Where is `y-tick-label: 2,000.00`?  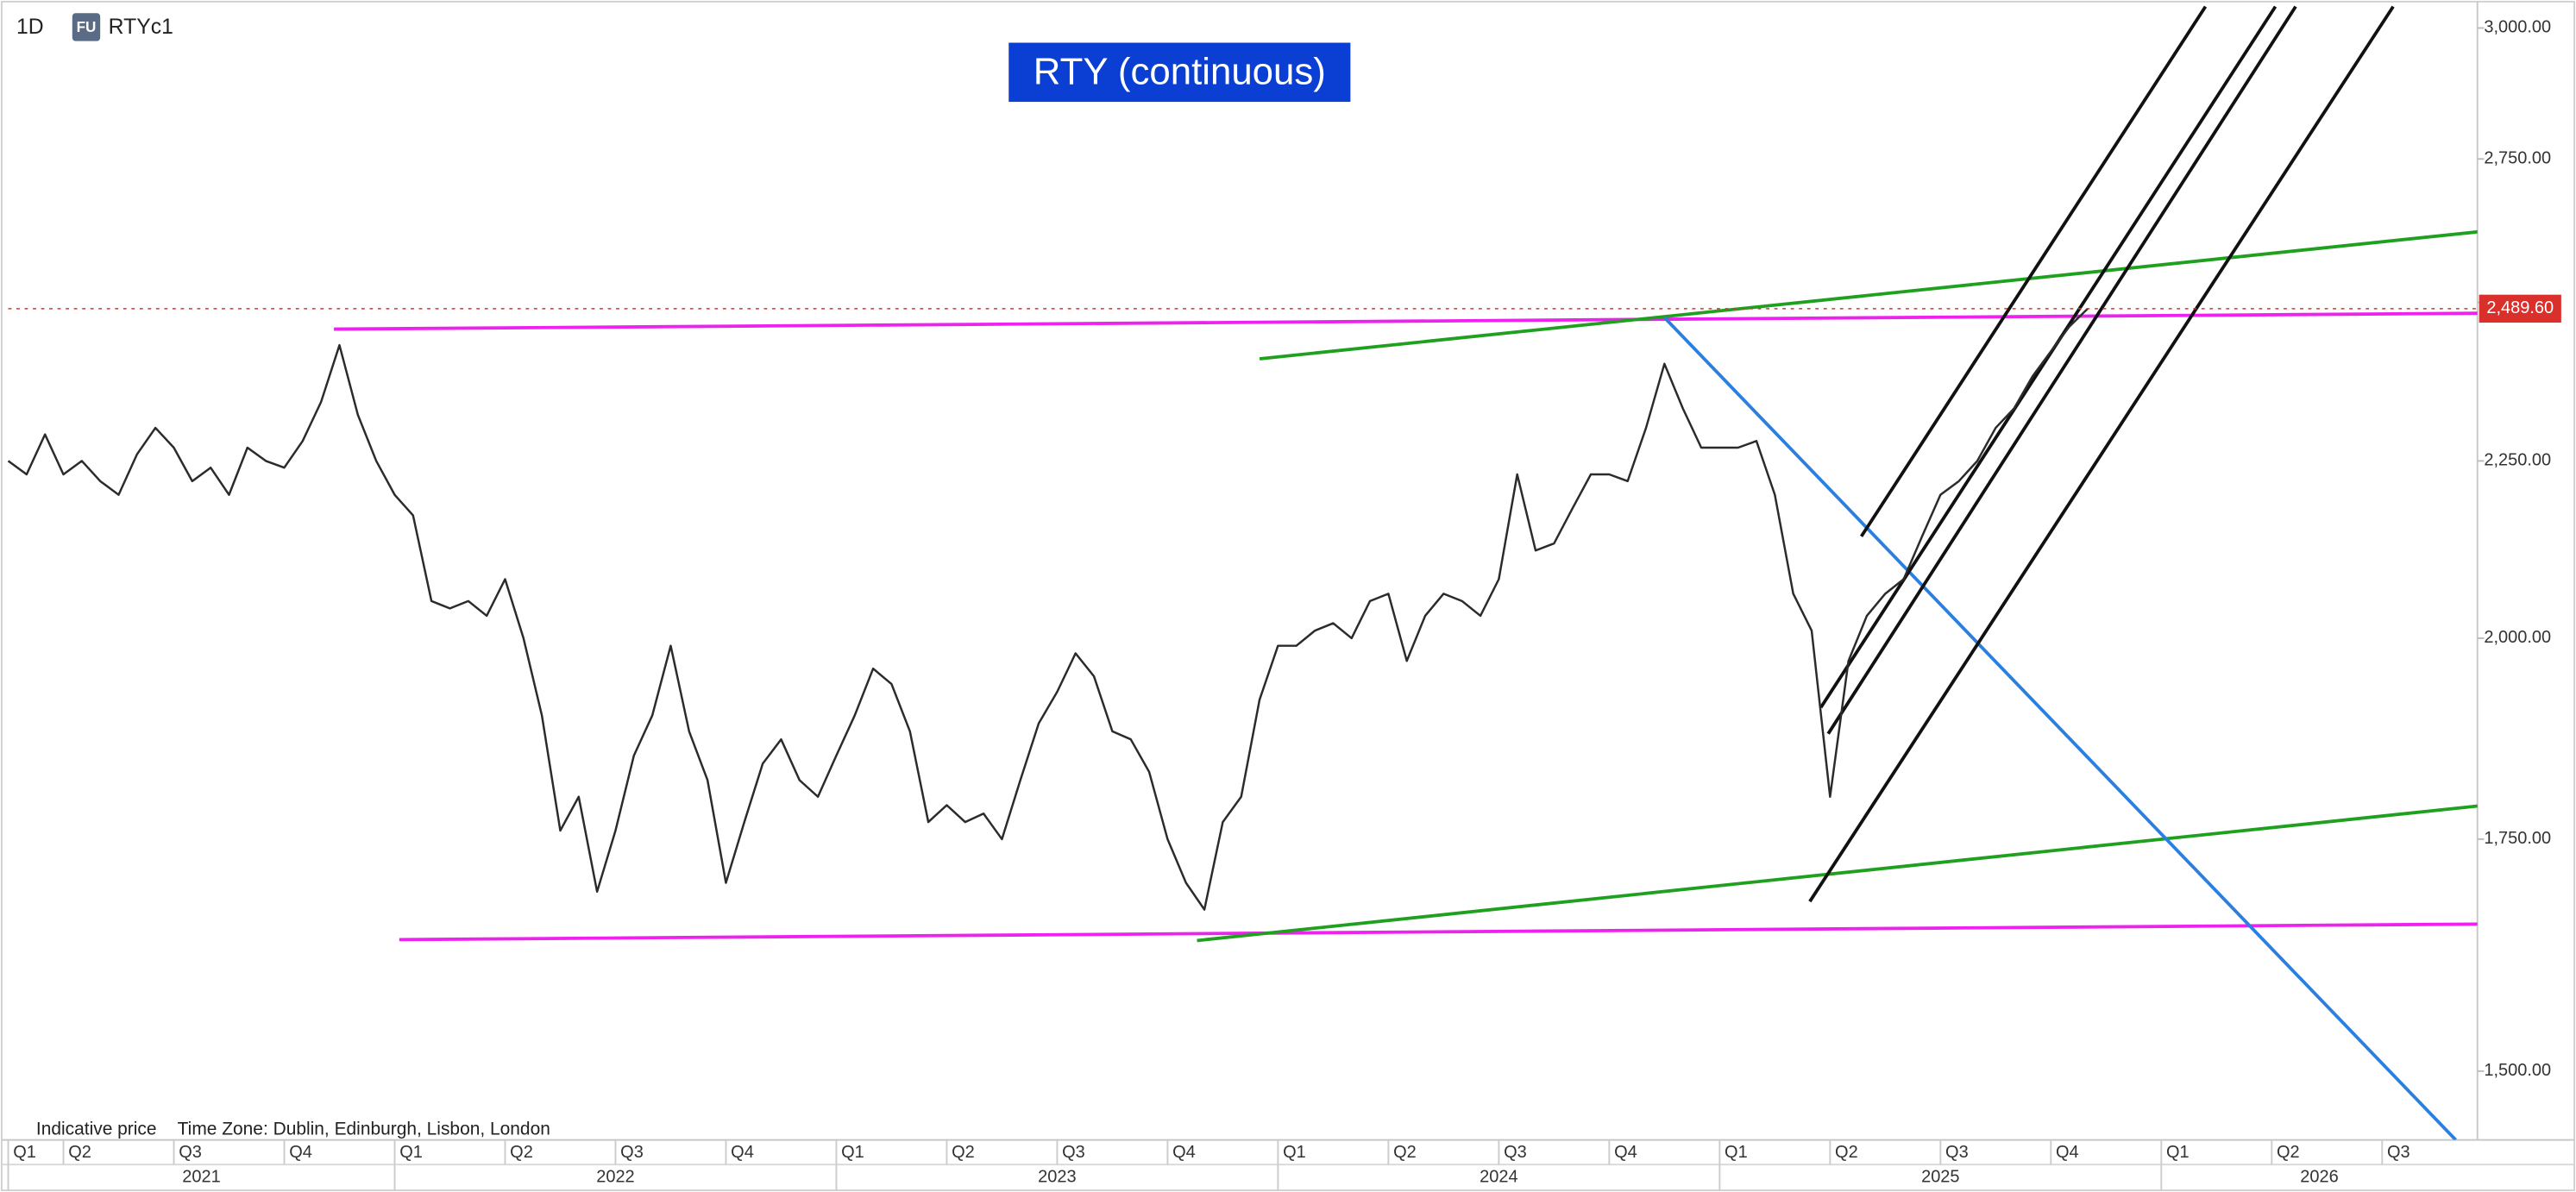
y-tick-label: 2,000.00 is located at coordinates (2517, 637).